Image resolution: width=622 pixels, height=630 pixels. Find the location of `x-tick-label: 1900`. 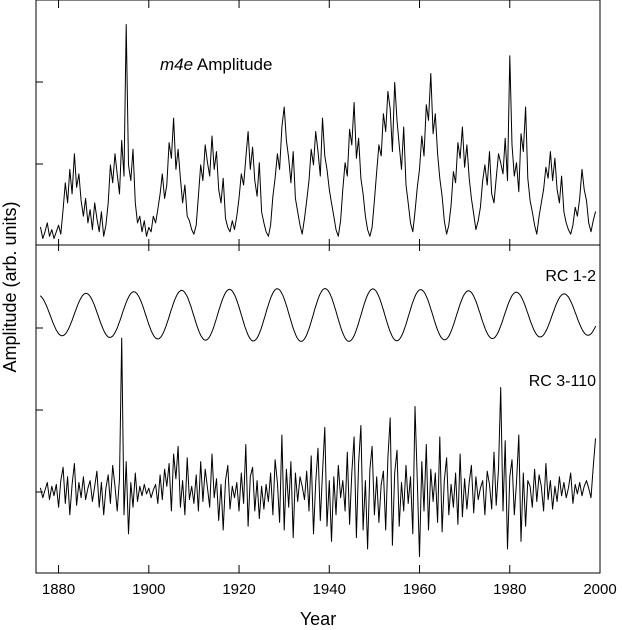

x-tick-label: 1900 is located at coordinates (148, 589).